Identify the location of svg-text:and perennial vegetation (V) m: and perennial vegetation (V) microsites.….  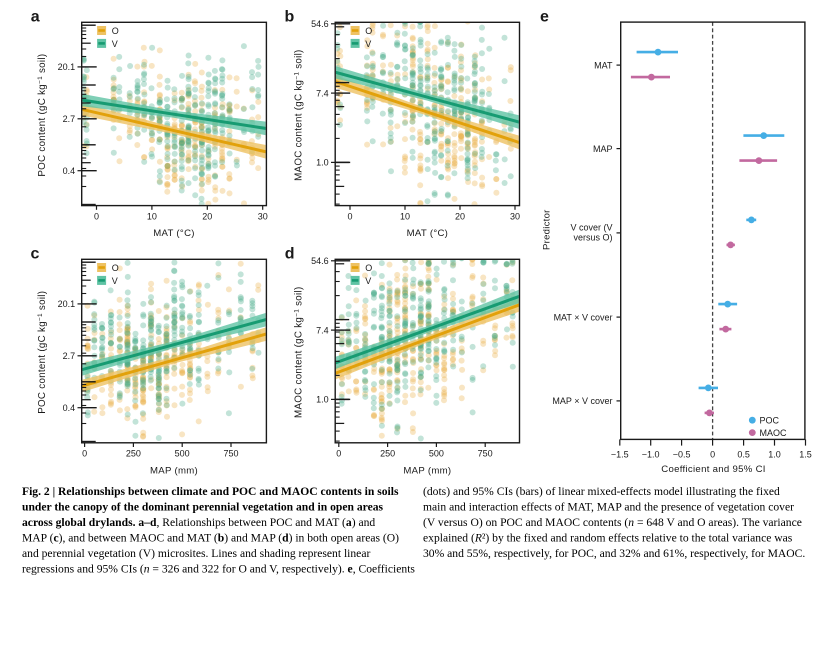
(196, 553).